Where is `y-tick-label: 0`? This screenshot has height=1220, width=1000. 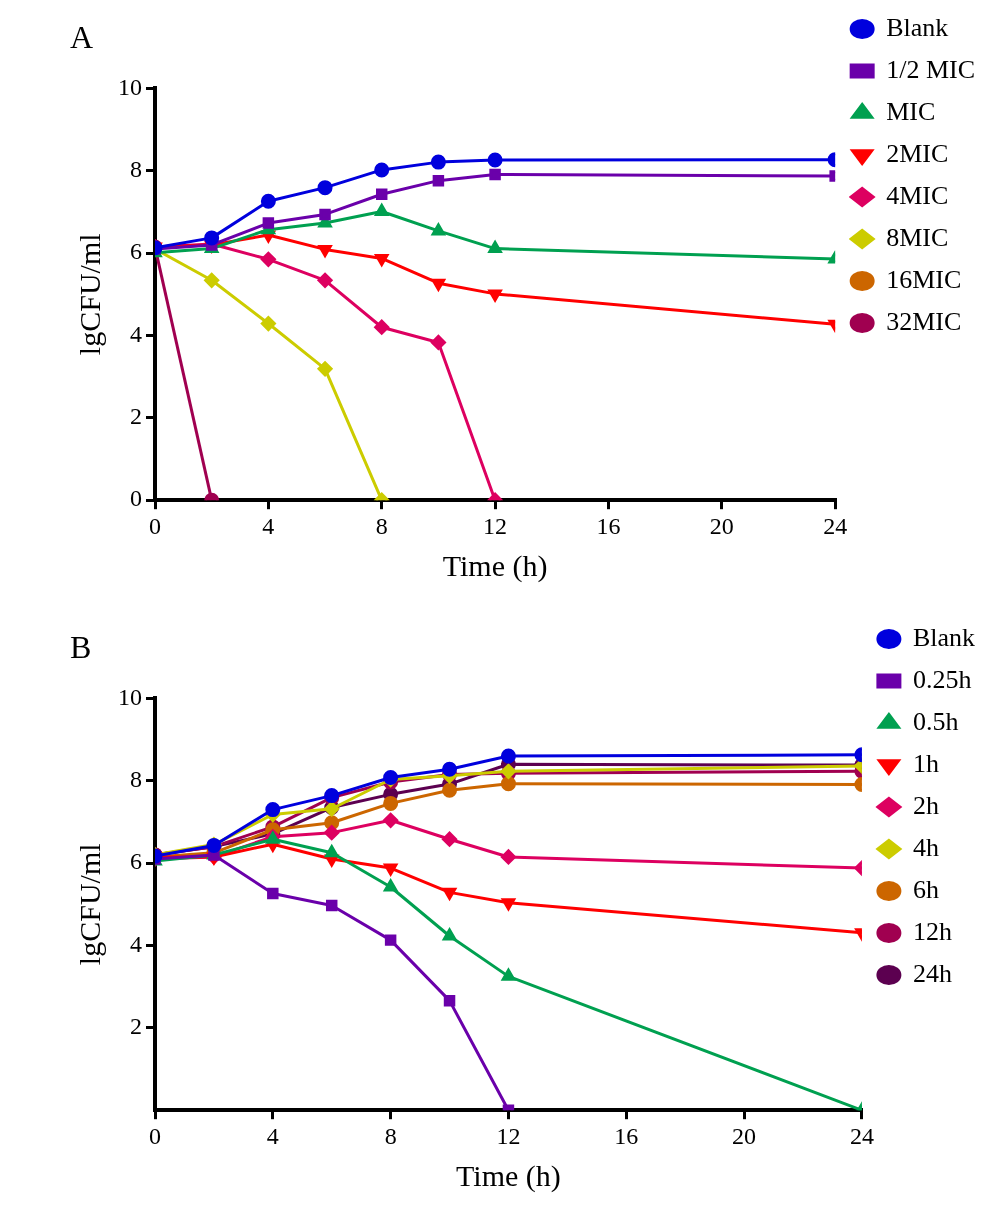
y-tick-label: 0 is located at coordinates (136, 498).